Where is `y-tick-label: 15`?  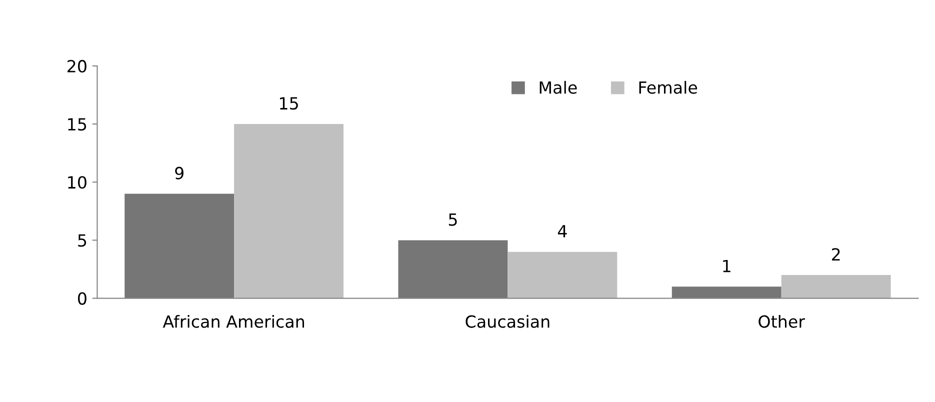
y-tick-label: 15 is located at coordinates (77, 124).